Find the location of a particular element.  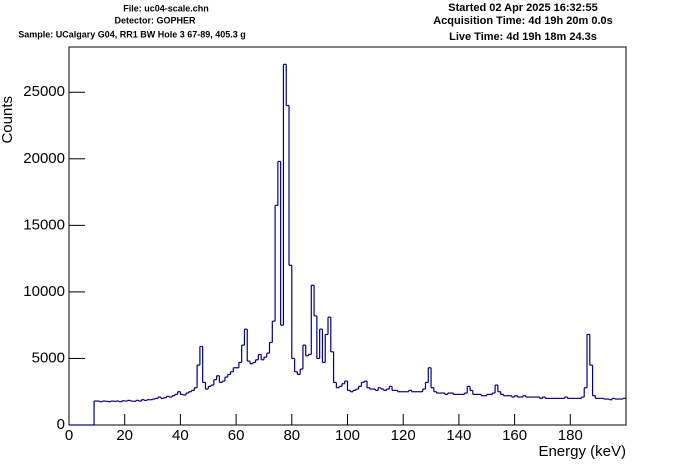

x-tick-label: 180 is located at coordinates (570, 435).